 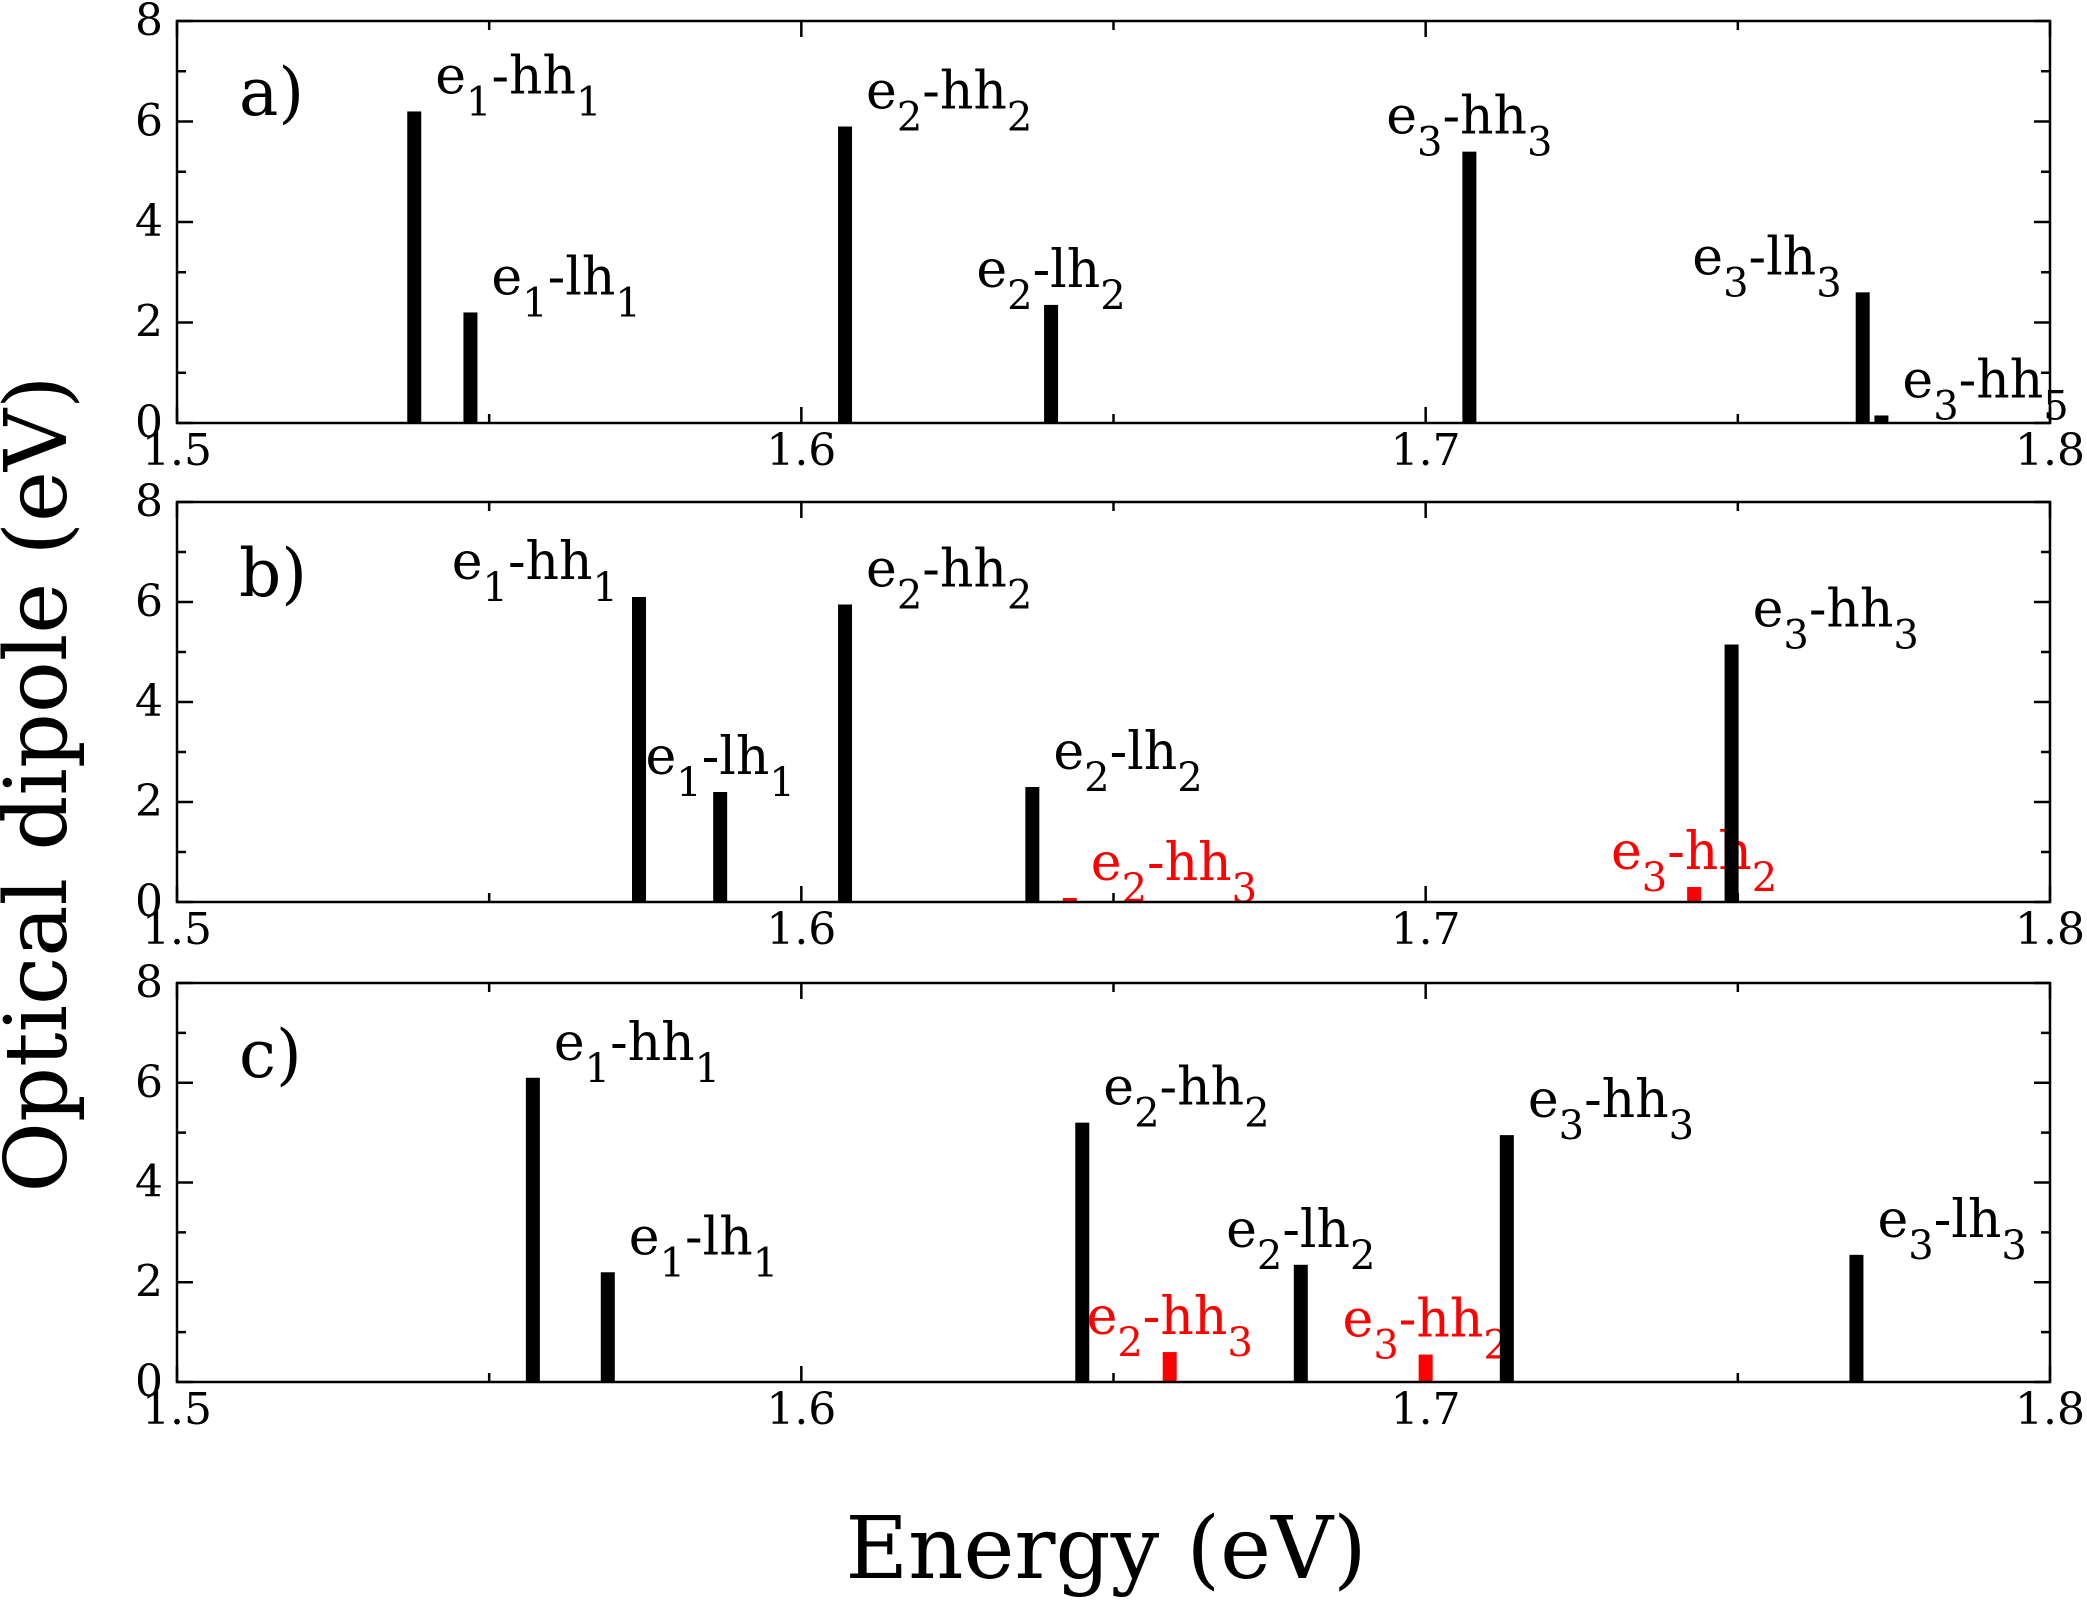 I want to click on y-axis-title: Optical dipole (eV), so click(x=43, y=783).